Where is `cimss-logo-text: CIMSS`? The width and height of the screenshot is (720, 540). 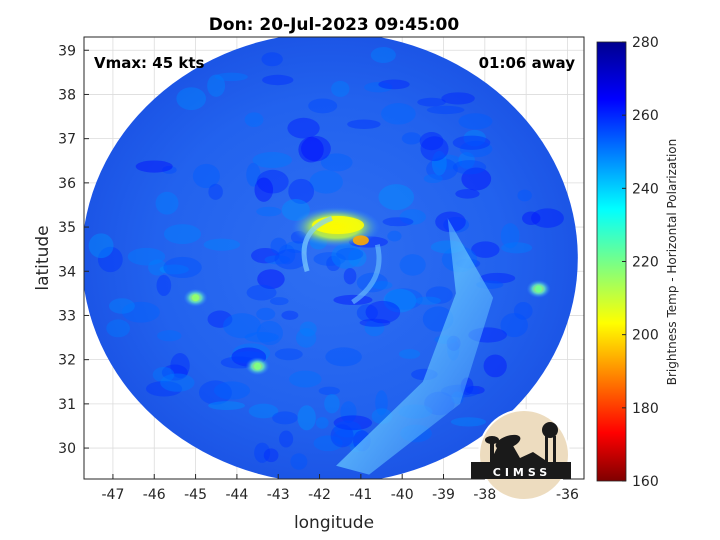
cimss-logo-text: CIMSS is located at coordinates (522, 472).